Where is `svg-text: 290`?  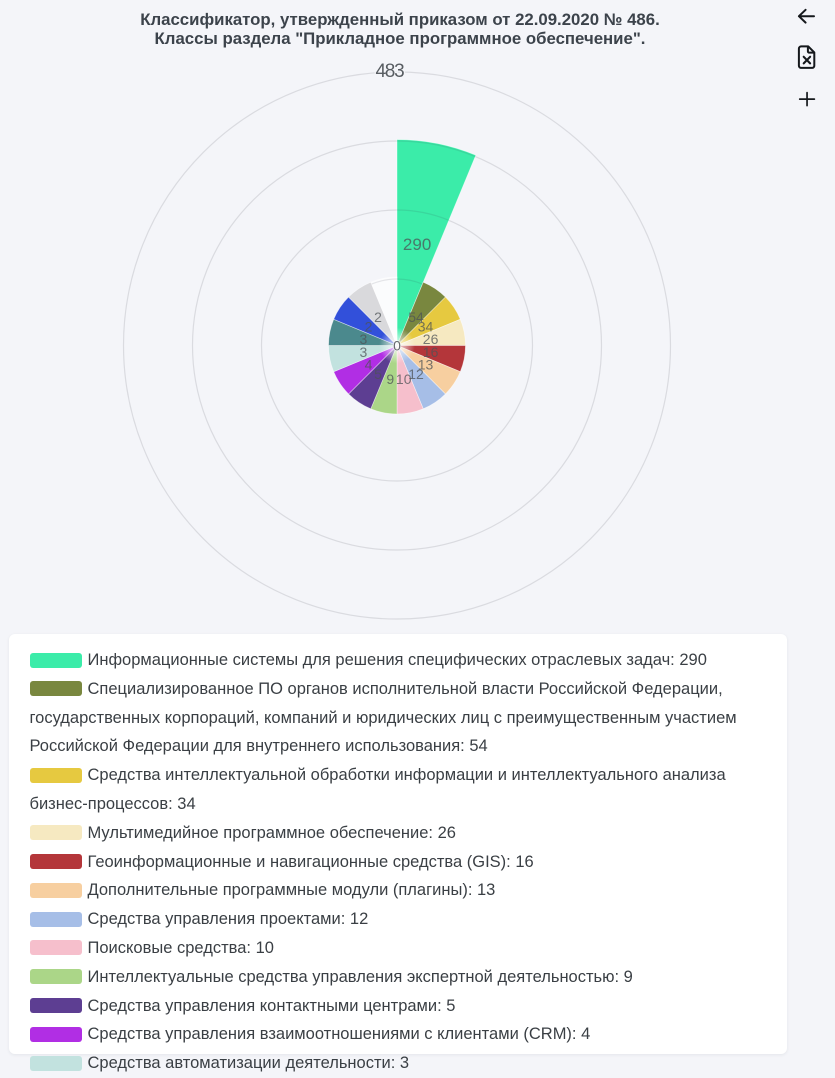
svg-text: 290 is located at coordinates (417, 244).